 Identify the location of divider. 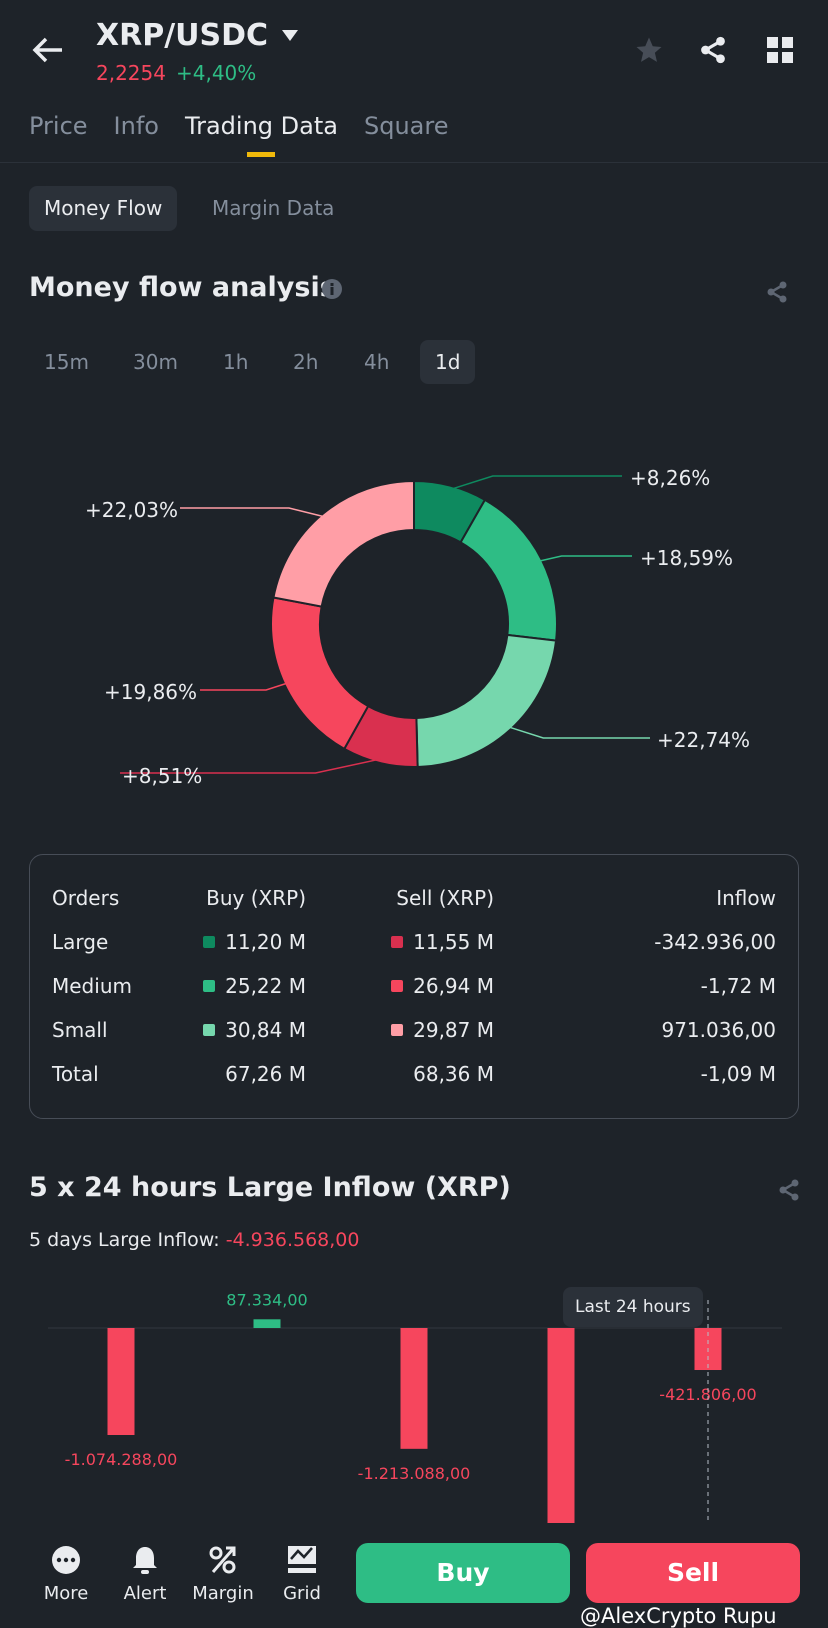
(414, 162).